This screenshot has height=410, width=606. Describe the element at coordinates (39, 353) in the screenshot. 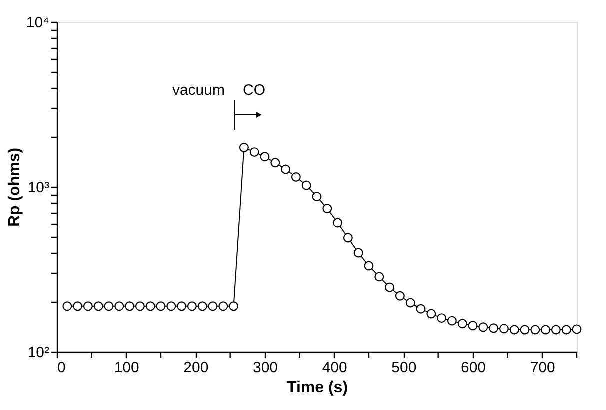

I see `y-tick-label: 10²` at that location.